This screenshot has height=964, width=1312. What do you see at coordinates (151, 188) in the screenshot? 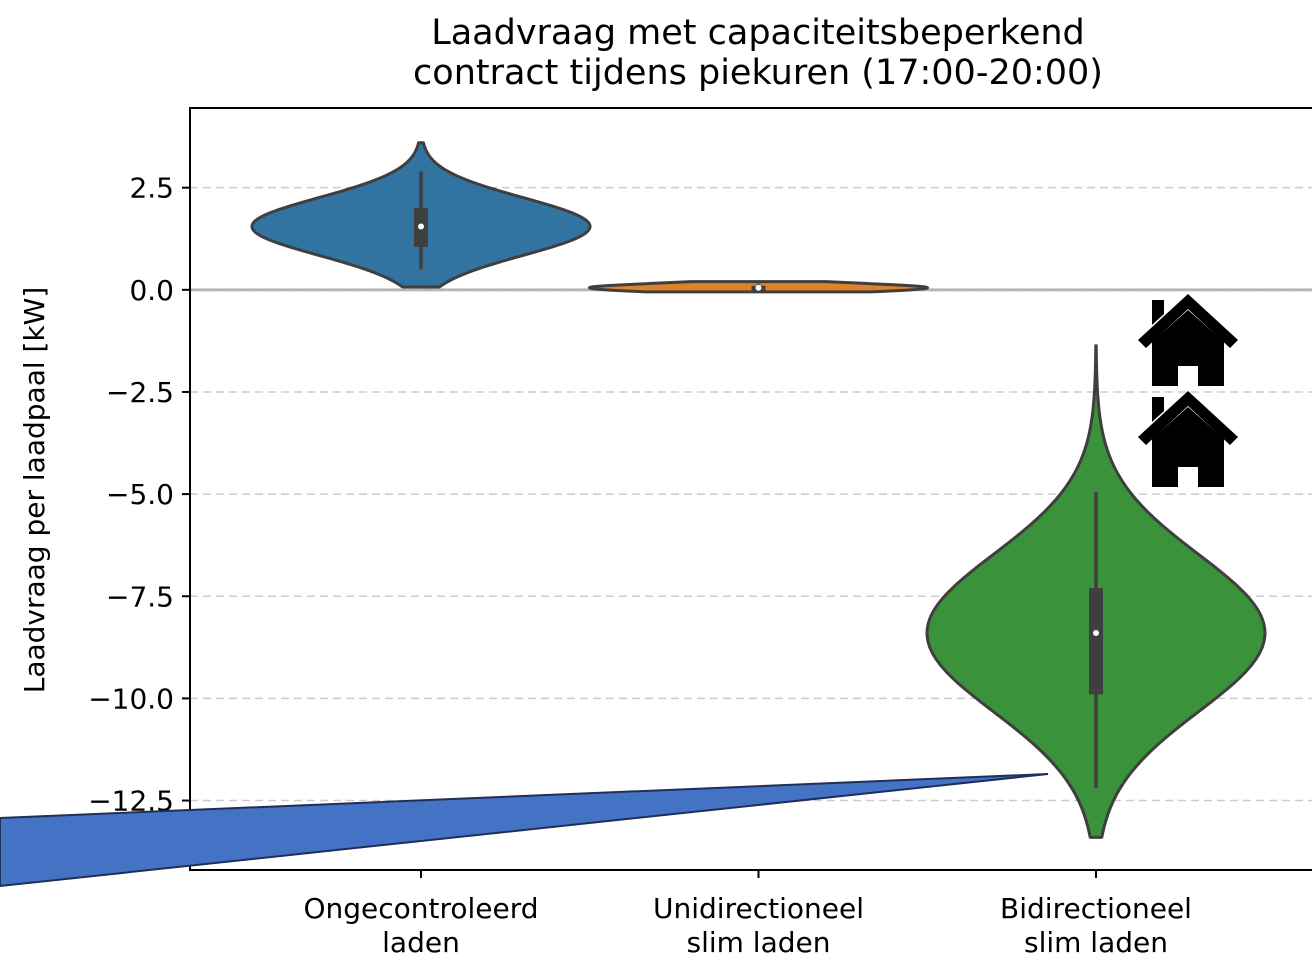
I see `y-tick-label: 2.5` at bounding box center [151, 188].